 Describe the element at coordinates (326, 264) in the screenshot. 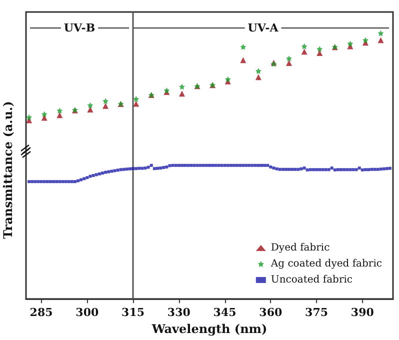

I see `legend-label: Ag coated dyed fabric` at that location.